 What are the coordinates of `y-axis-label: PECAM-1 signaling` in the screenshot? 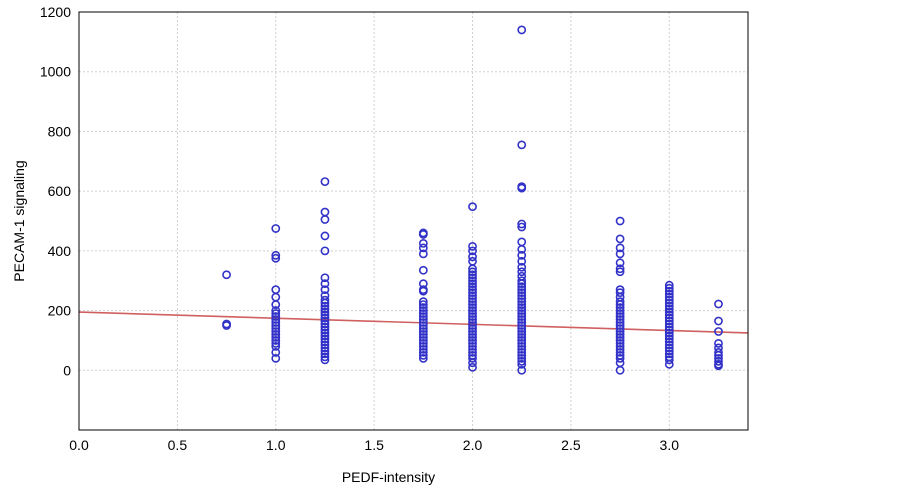 It's located at (19, 220).